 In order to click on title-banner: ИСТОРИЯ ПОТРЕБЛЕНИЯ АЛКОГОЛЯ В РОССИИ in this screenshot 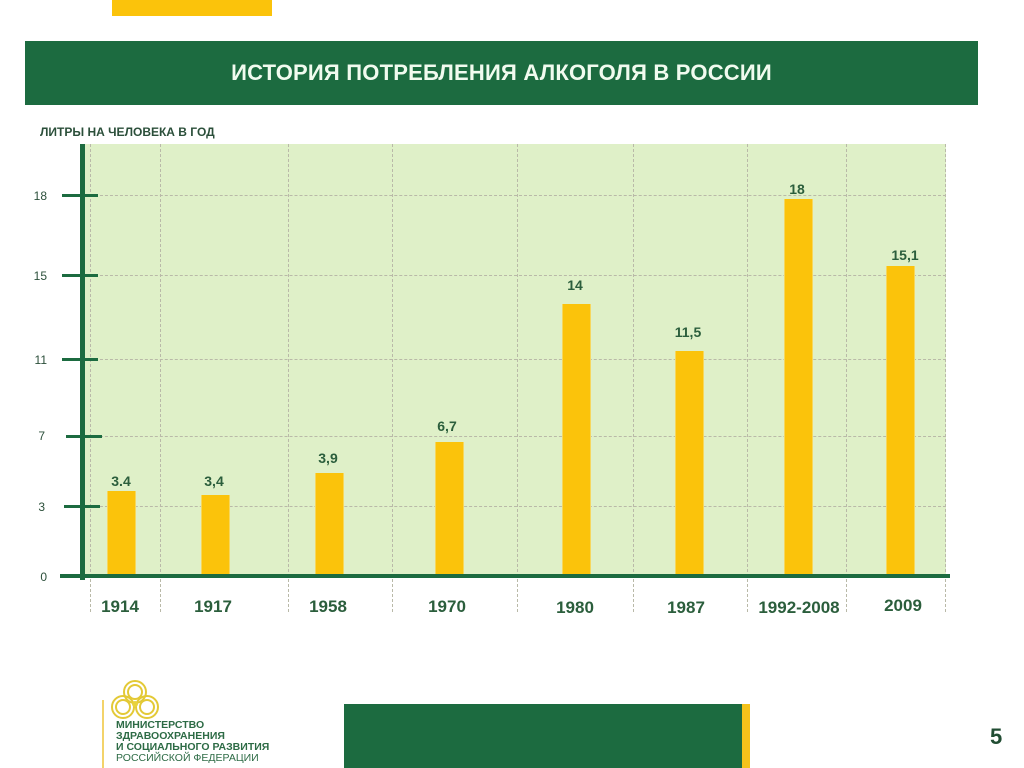, I will do `click(501, 73)`.